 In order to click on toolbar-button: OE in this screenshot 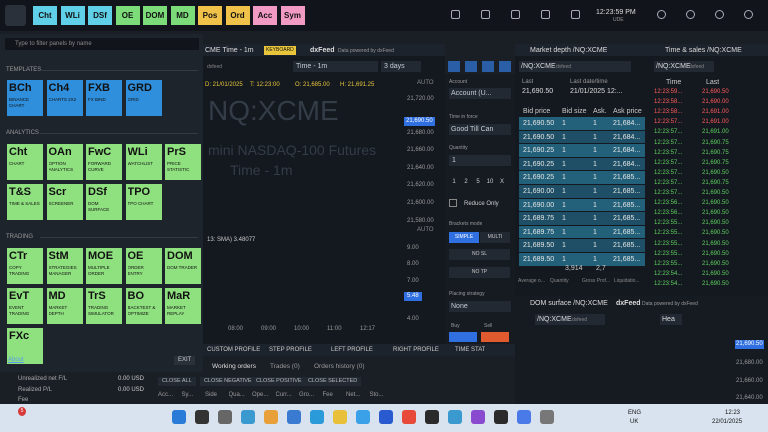, I will do `click(127, 15)`.